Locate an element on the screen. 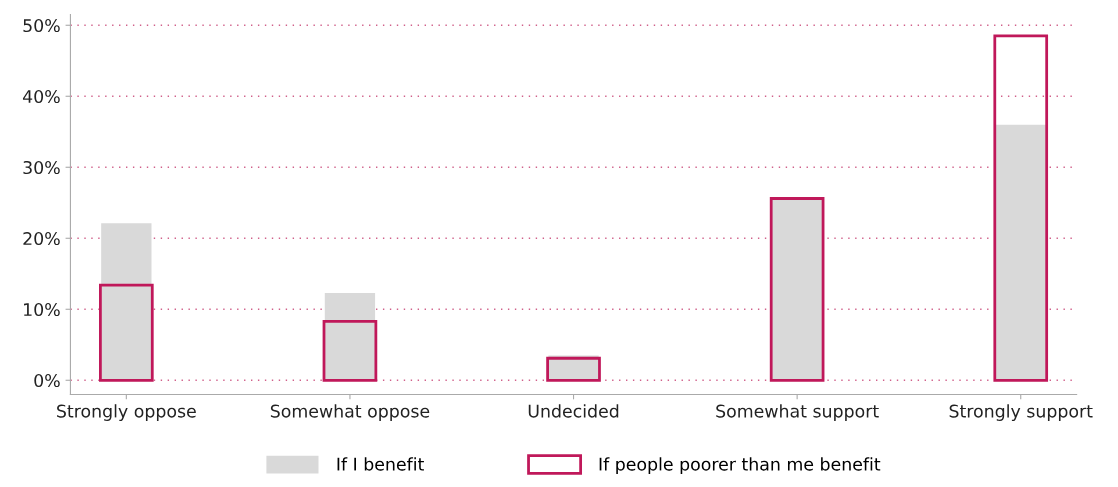  y-tick-label: 10% is located at coordinates (42, 309).